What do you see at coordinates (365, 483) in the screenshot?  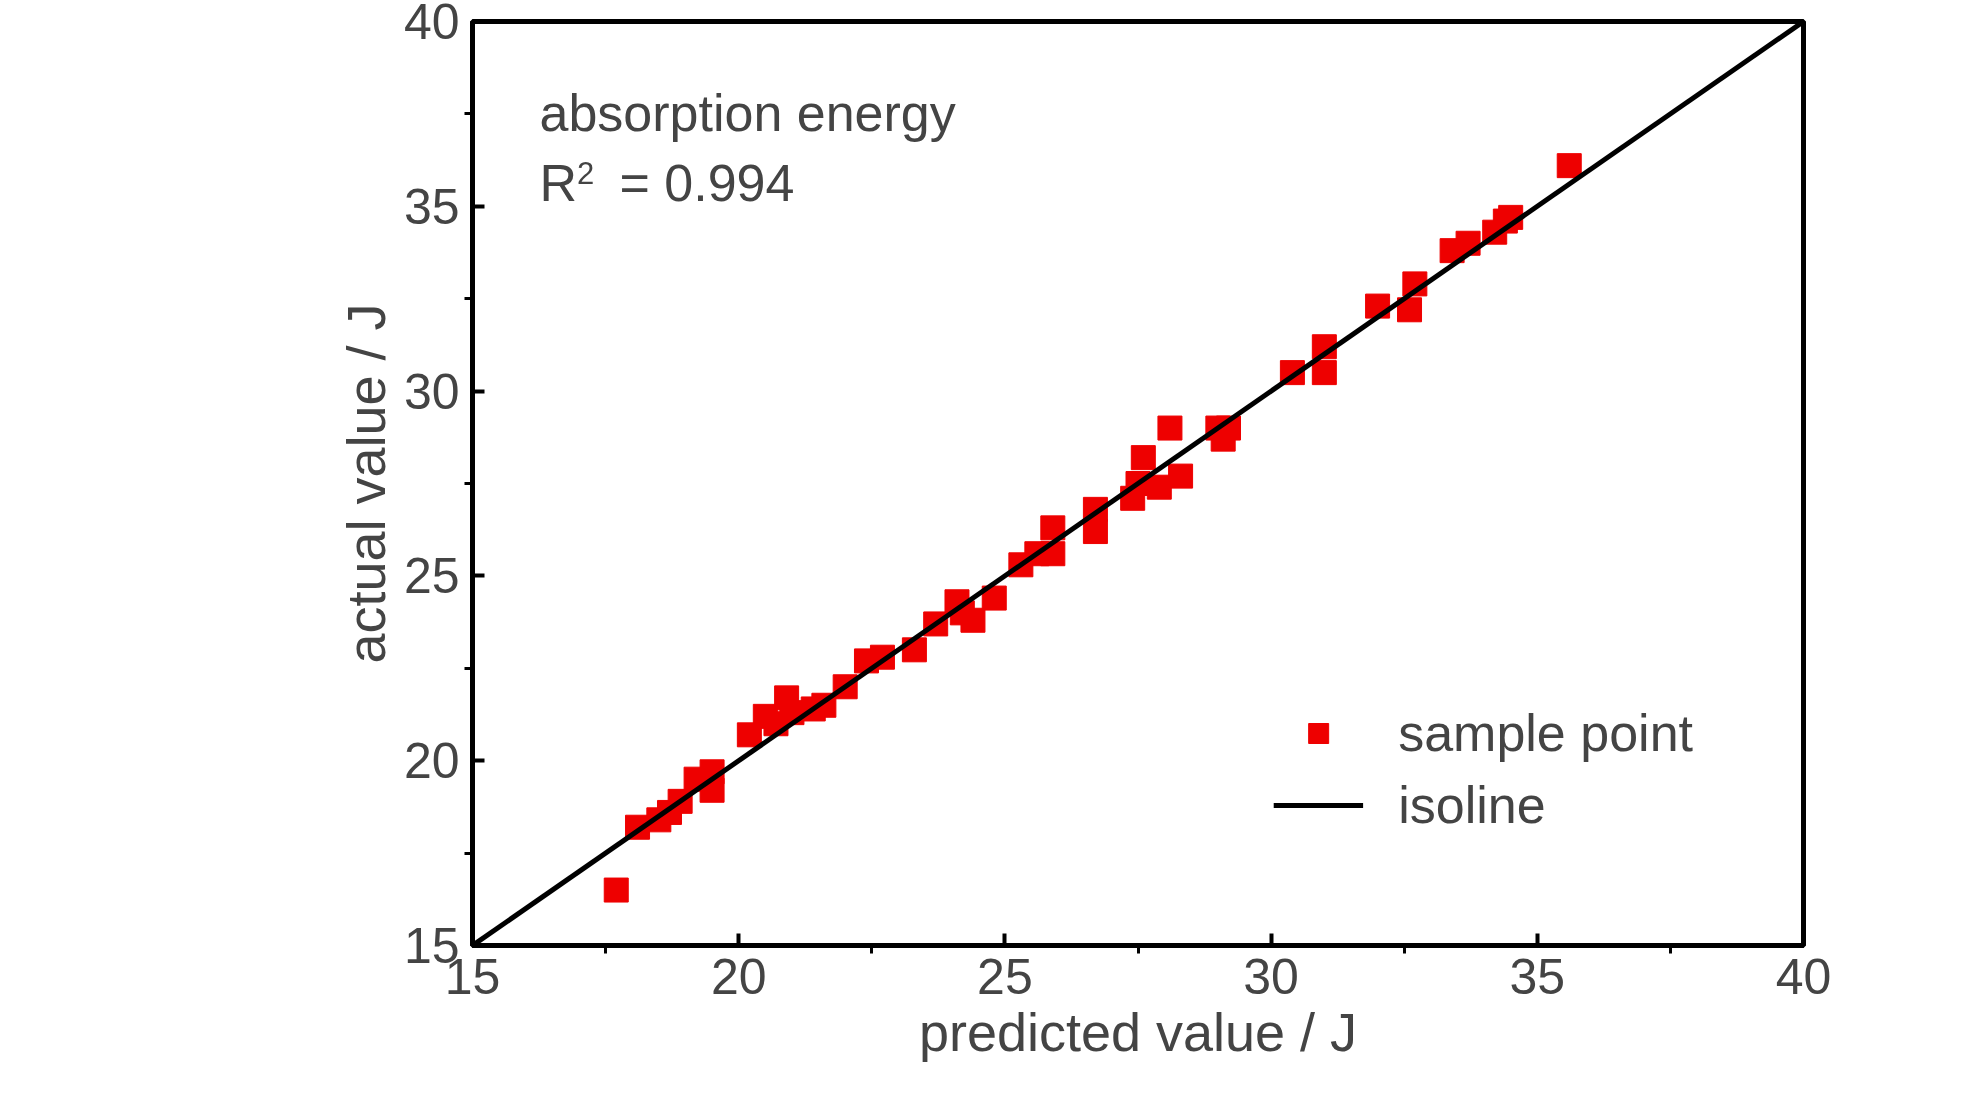 I see `y-axis-title: actual value / J` at bounding box center [365, 483].